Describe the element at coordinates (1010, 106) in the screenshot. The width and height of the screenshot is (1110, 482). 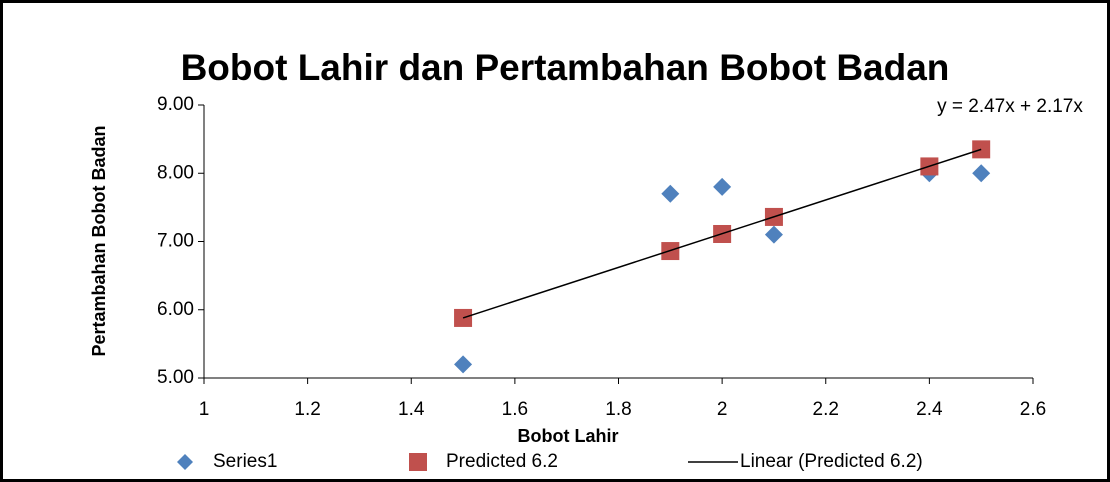
I see `trend-equation: y = 2.47x + 2.17x` at that location.